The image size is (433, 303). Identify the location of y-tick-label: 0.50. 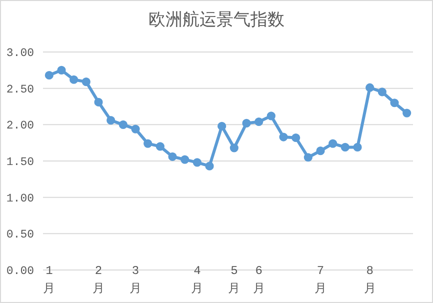
(20, 235).